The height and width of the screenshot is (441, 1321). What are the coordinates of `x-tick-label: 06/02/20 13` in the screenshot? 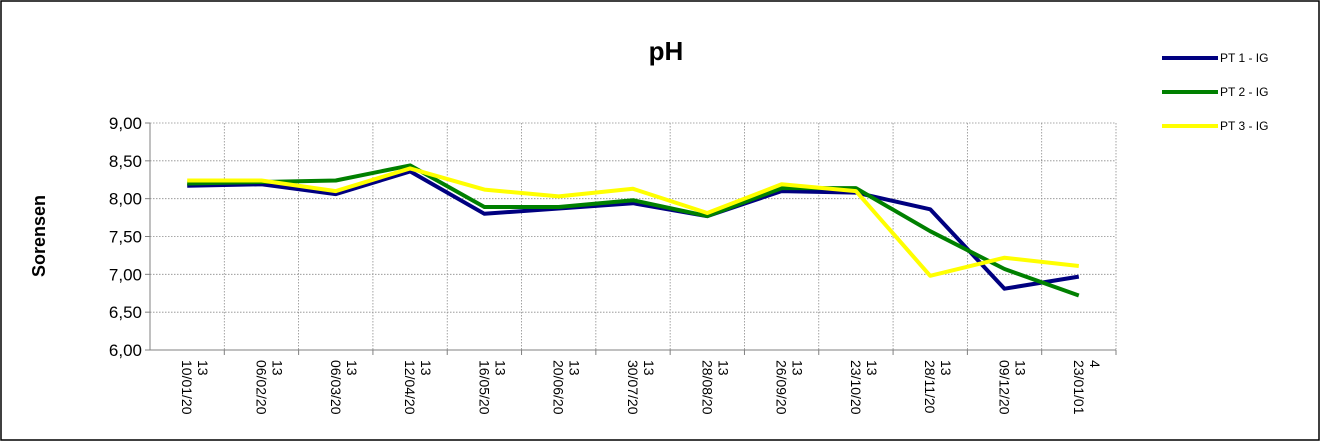 It's located at (269, 387).